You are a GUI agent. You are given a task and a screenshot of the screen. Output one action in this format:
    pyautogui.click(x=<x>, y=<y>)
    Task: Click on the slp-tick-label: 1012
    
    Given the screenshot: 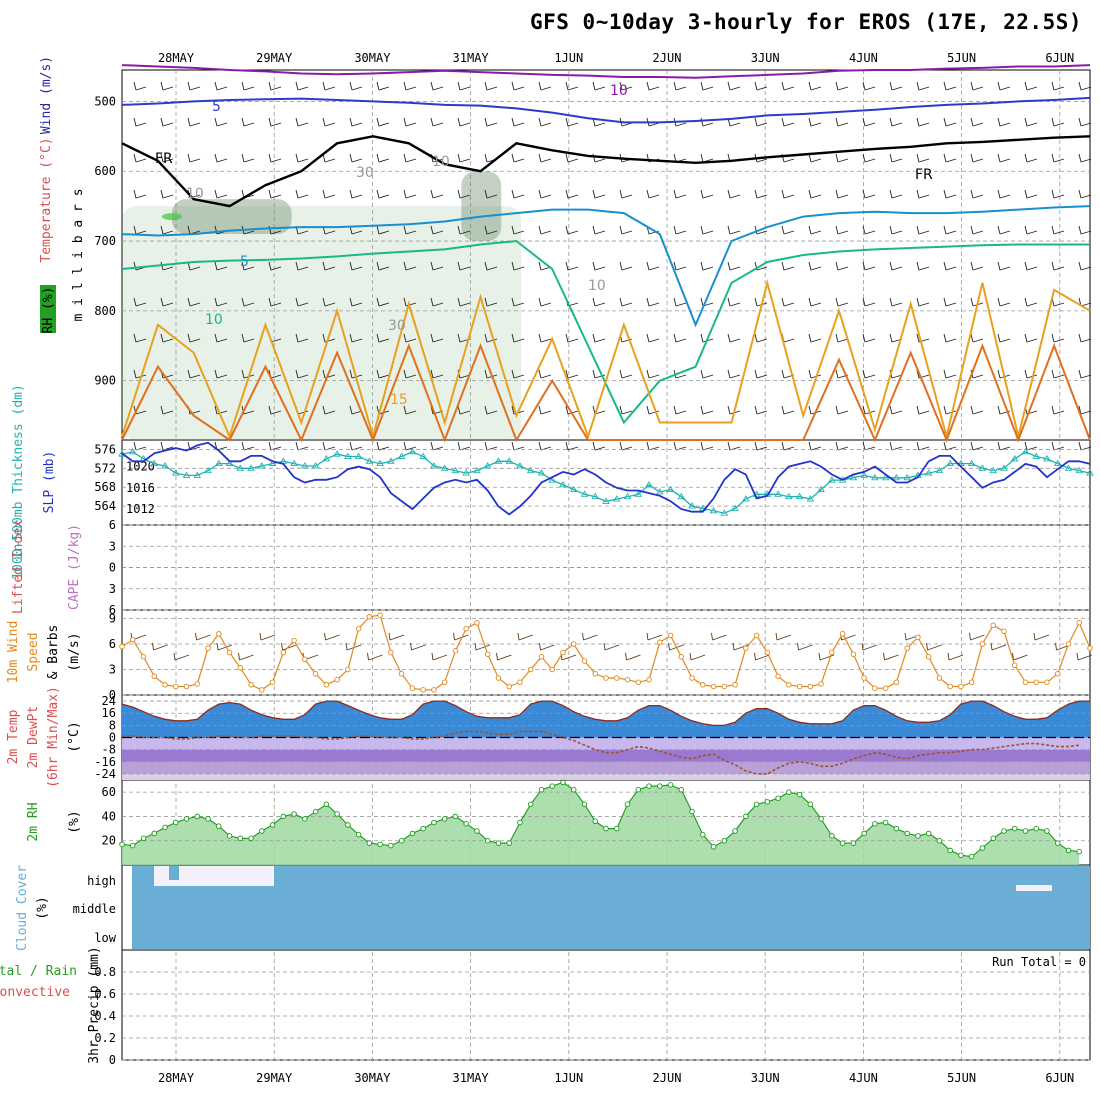 What is the action you would take?
    pyautogui.click(x=140, y=509)
    